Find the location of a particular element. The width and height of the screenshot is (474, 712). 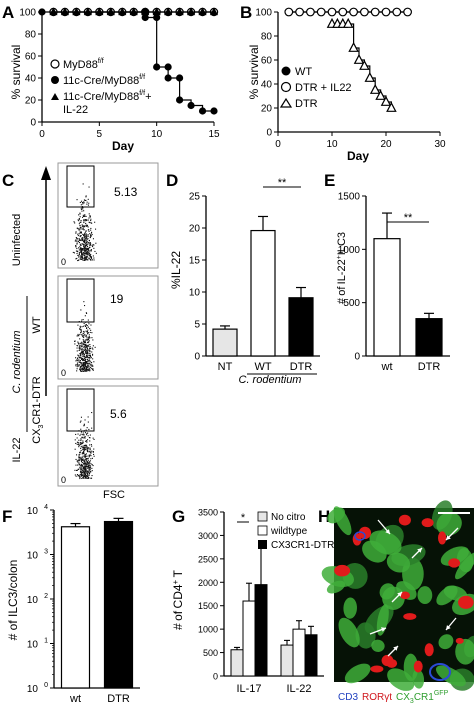

flow-plot-uninfected is located at coordinates (108, 215).